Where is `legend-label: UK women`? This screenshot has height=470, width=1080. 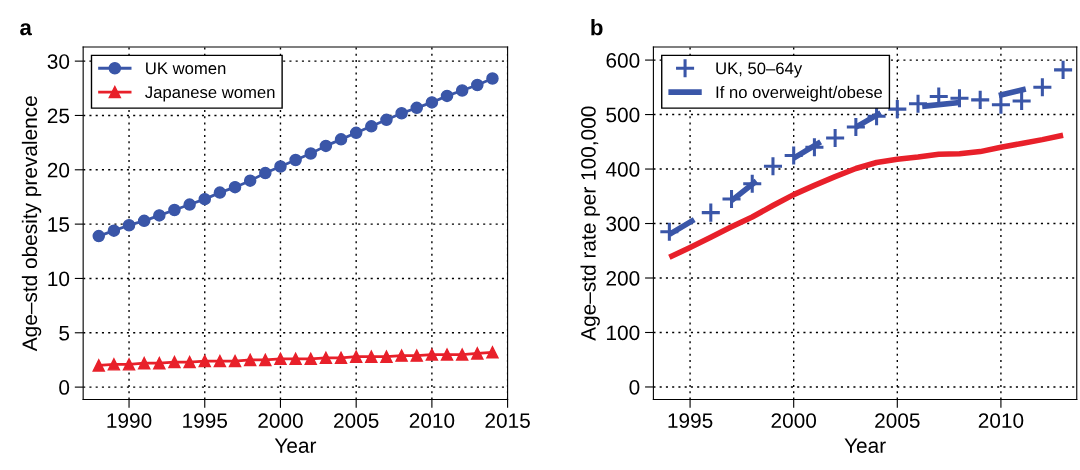
legend-label: UK women is located at coordinates (186, 68).